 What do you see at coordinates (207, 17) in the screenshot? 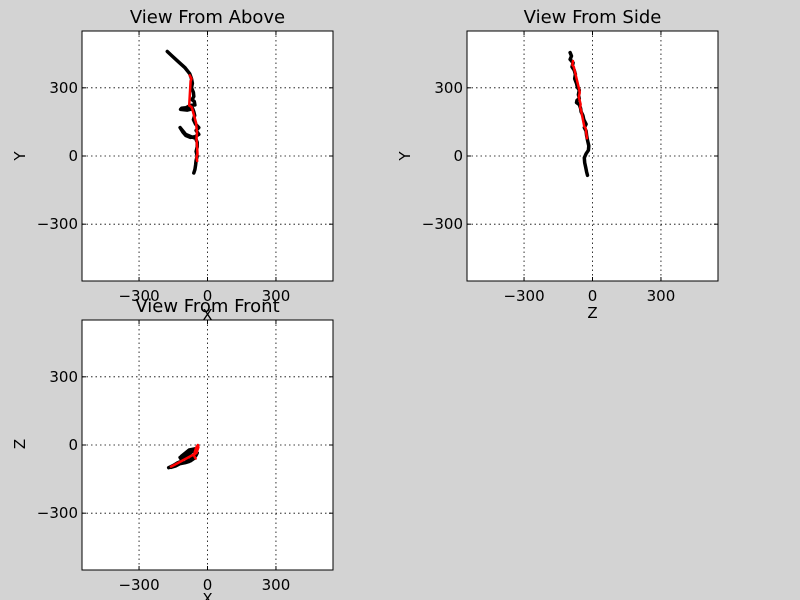
I see `subplot-title: View From Above` at bounding box center [207, 17].